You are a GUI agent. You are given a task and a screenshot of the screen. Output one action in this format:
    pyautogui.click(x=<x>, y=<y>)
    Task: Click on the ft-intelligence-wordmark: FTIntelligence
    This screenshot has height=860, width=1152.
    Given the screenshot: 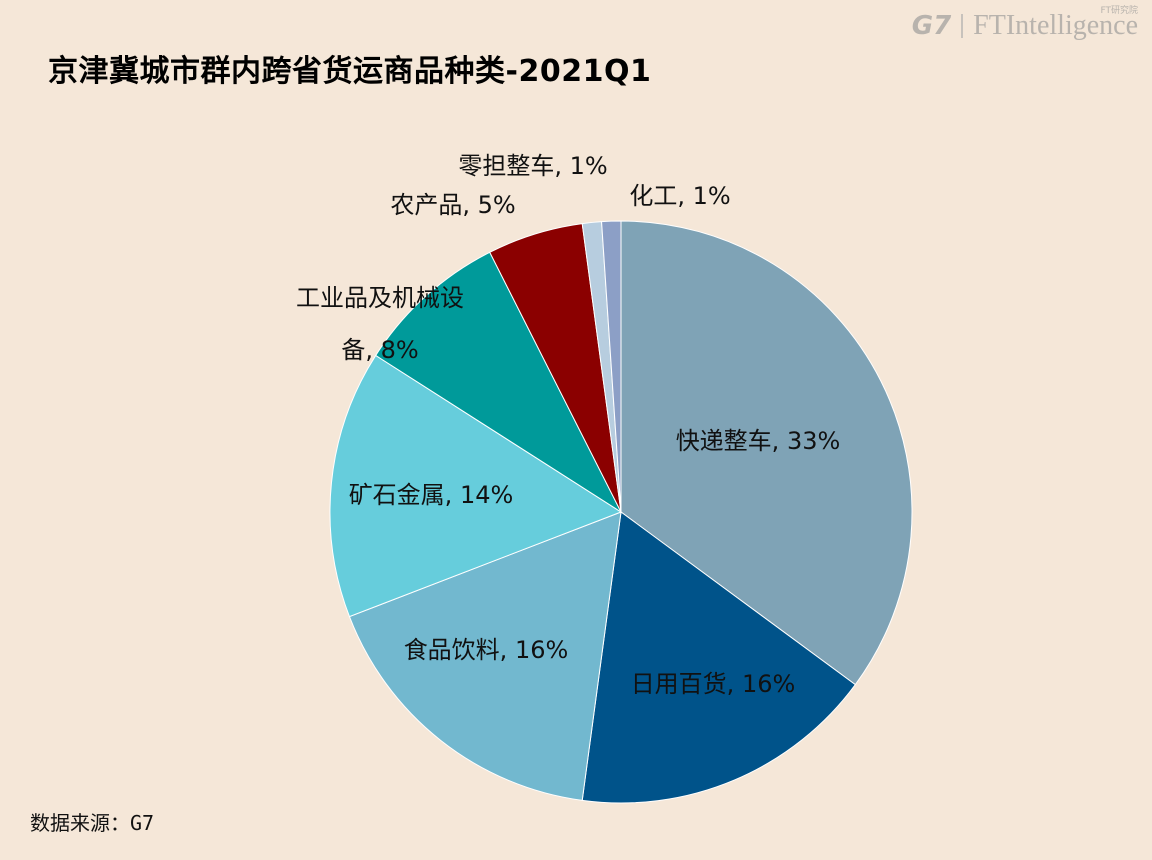 What is the action you would take?
    pyautogui.click(x=1055, y=25)
    